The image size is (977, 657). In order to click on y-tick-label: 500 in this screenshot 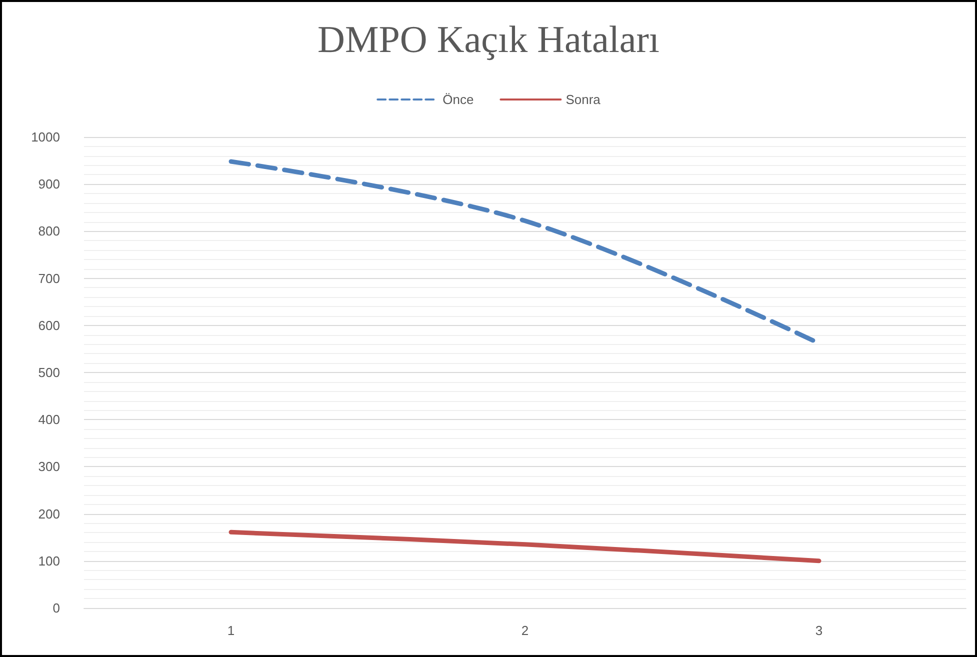, I will do `click(49, 372)`.